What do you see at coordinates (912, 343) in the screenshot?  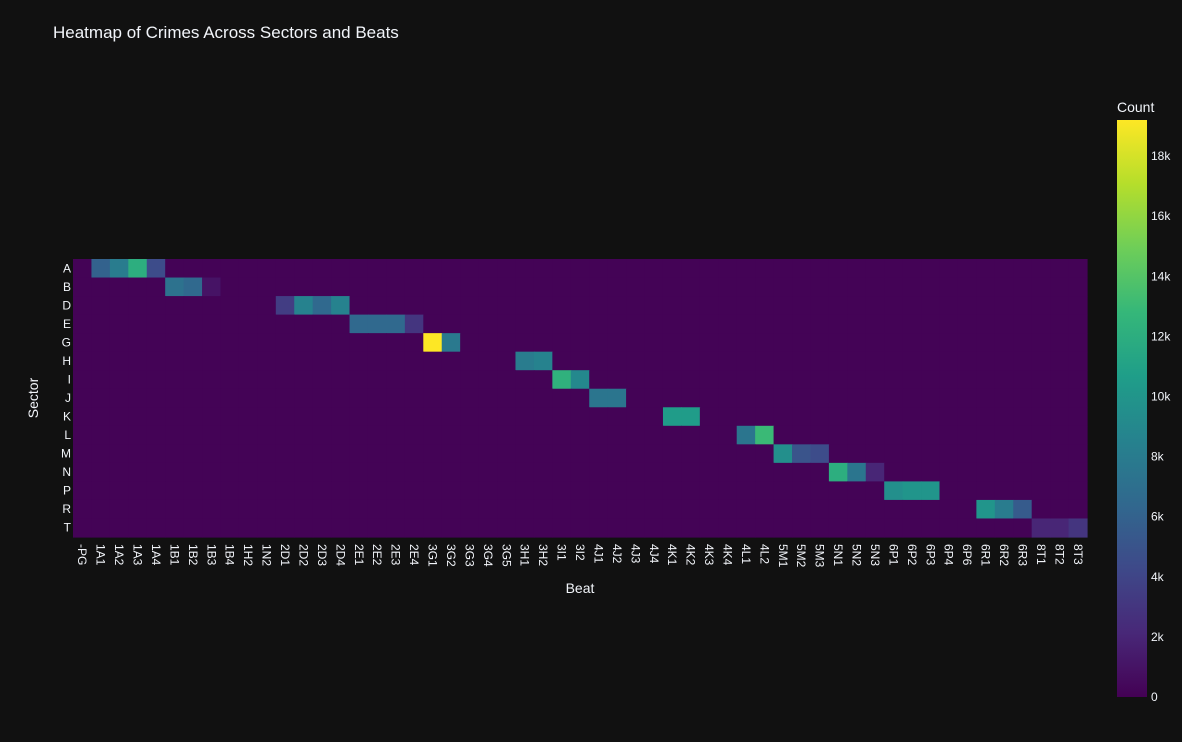 I see `heatmap-cell-G-6P2` at bounding box center [912, 343].